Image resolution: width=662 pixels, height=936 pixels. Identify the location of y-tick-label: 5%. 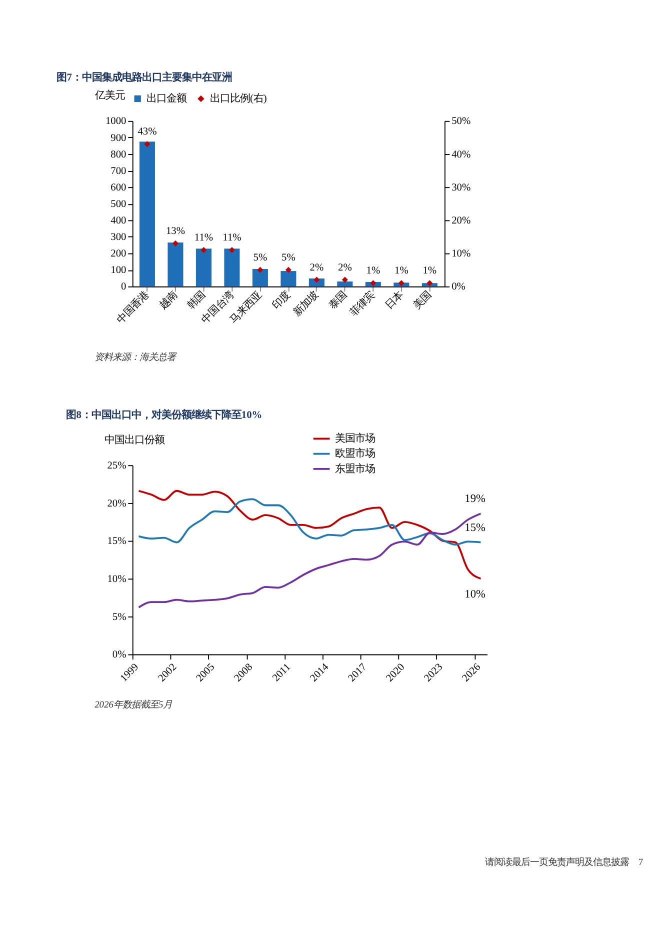
(119, 617).